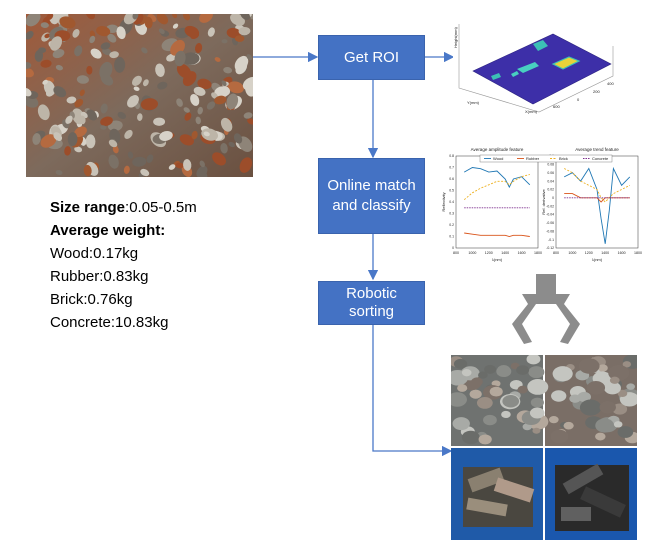 This screenshot has height=545, width=672. Describe the element at coordinates (451, 225) in the screenshot. I see `y-tick-label: 0.2` at that location.